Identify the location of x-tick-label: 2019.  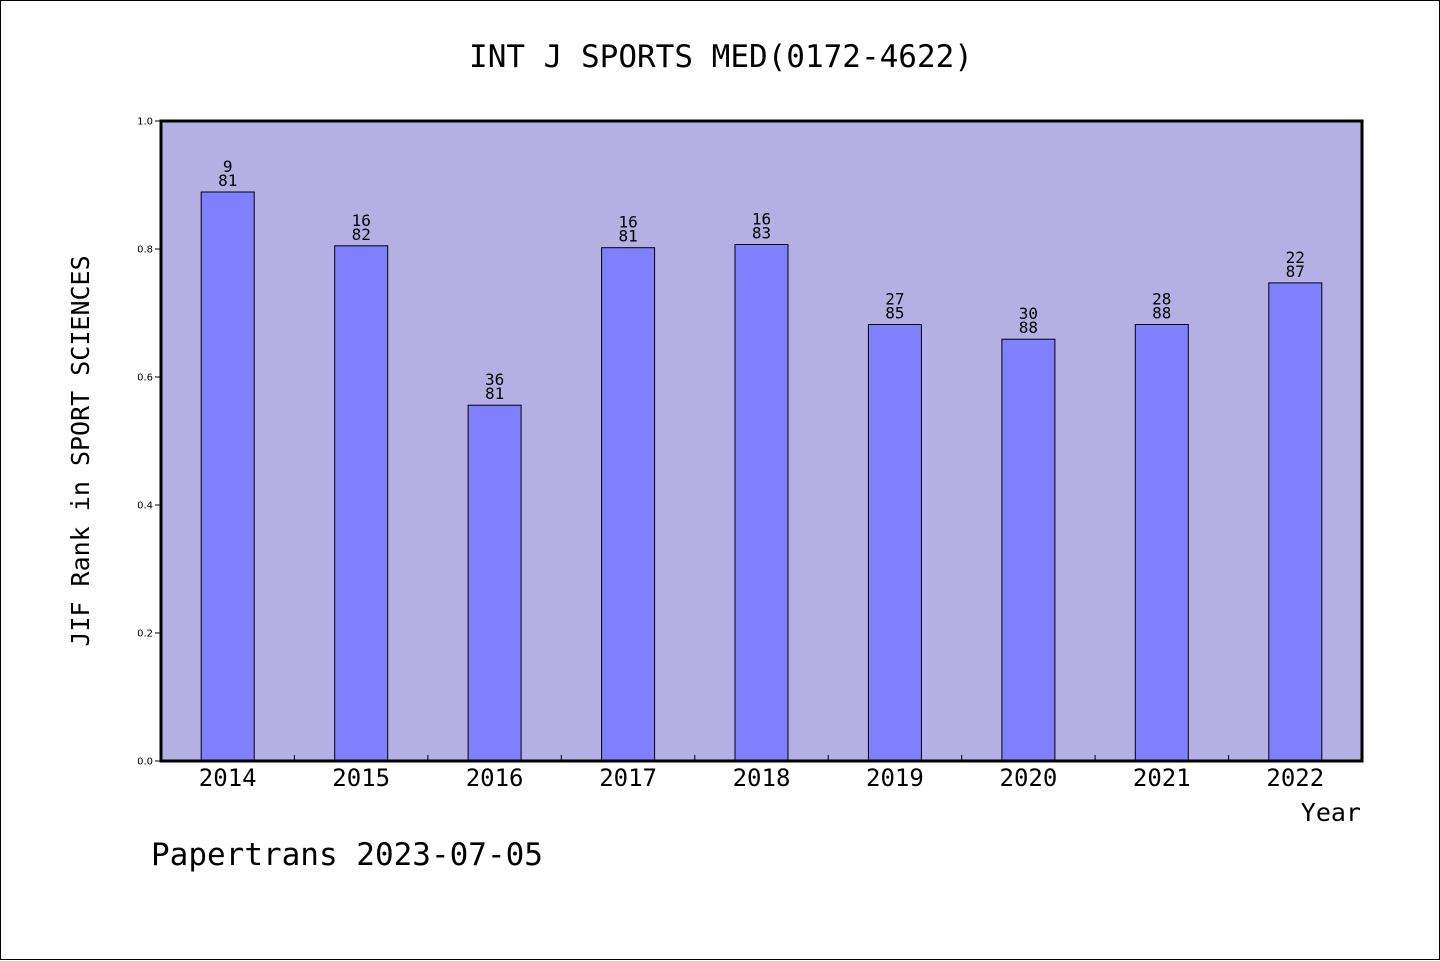
(895, 778).